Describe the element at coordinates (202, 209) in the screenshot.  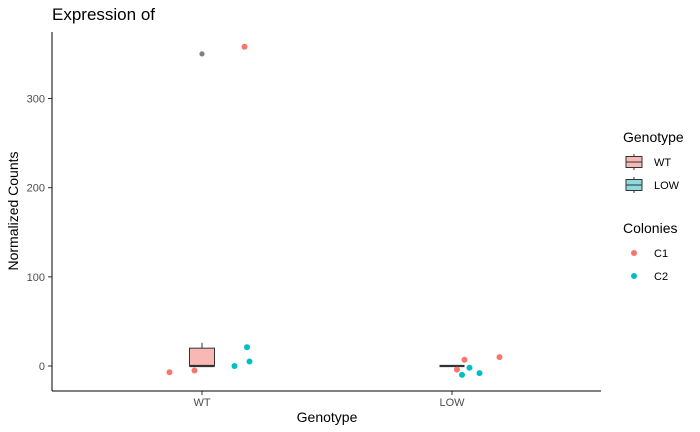
I see `boxplot-wt` at that location.